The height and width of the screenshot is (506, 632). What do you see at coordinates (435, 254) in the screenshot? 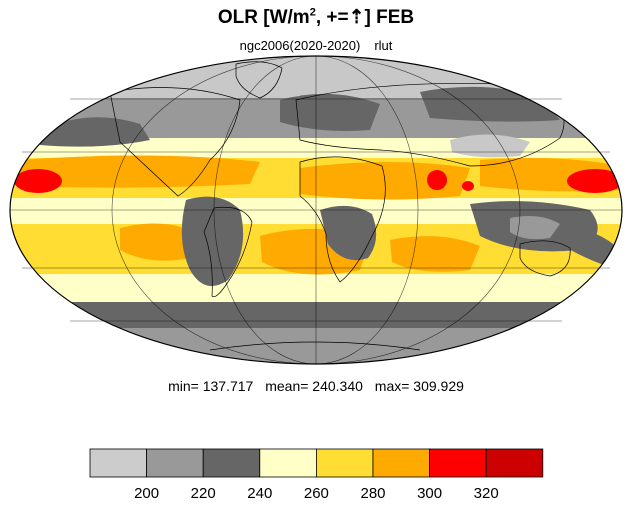
I see `orange-indian-ocean` at bounding box center [435, 254].